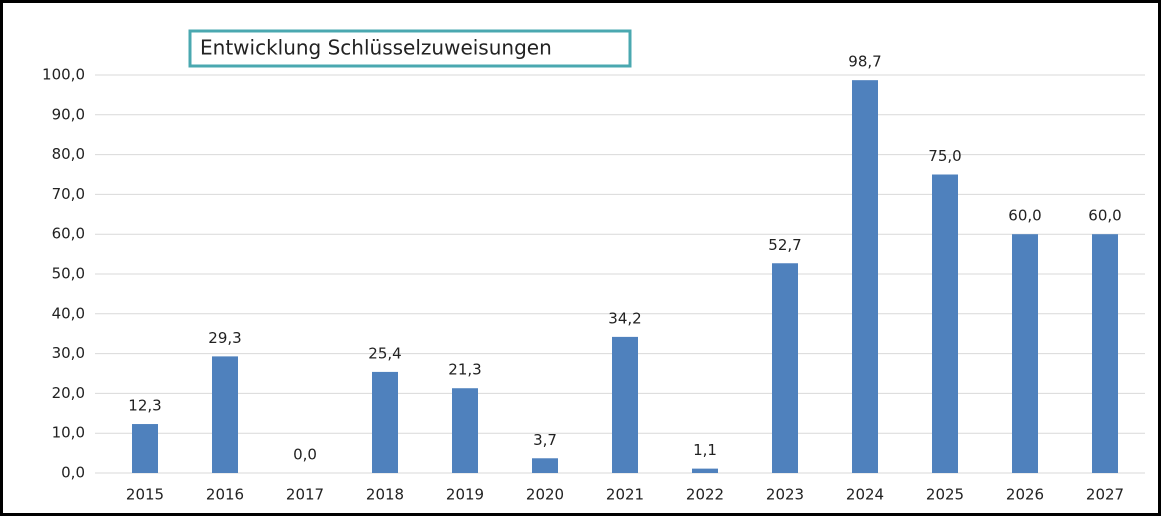 Image resolution: width=1161 pixels, height=516 pixels. What do you see at coordinates (68, 114) in the screenshot?
I see `y-tick-label: 90,0` at bounding box center [68, 114].